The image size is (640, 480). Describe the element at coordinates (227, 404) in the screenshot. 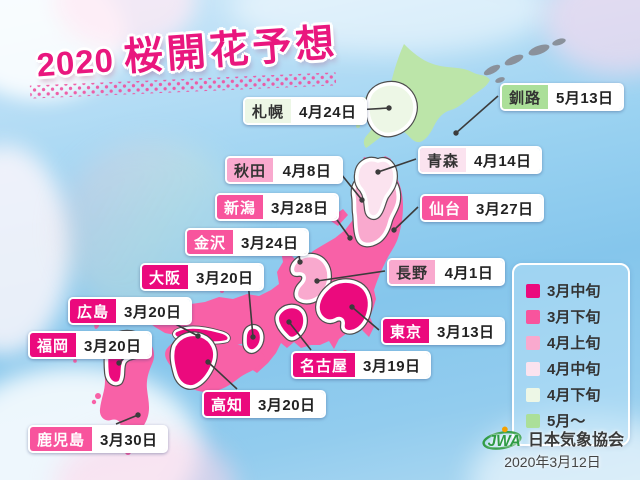

I see `city-name: 高知` at that location.